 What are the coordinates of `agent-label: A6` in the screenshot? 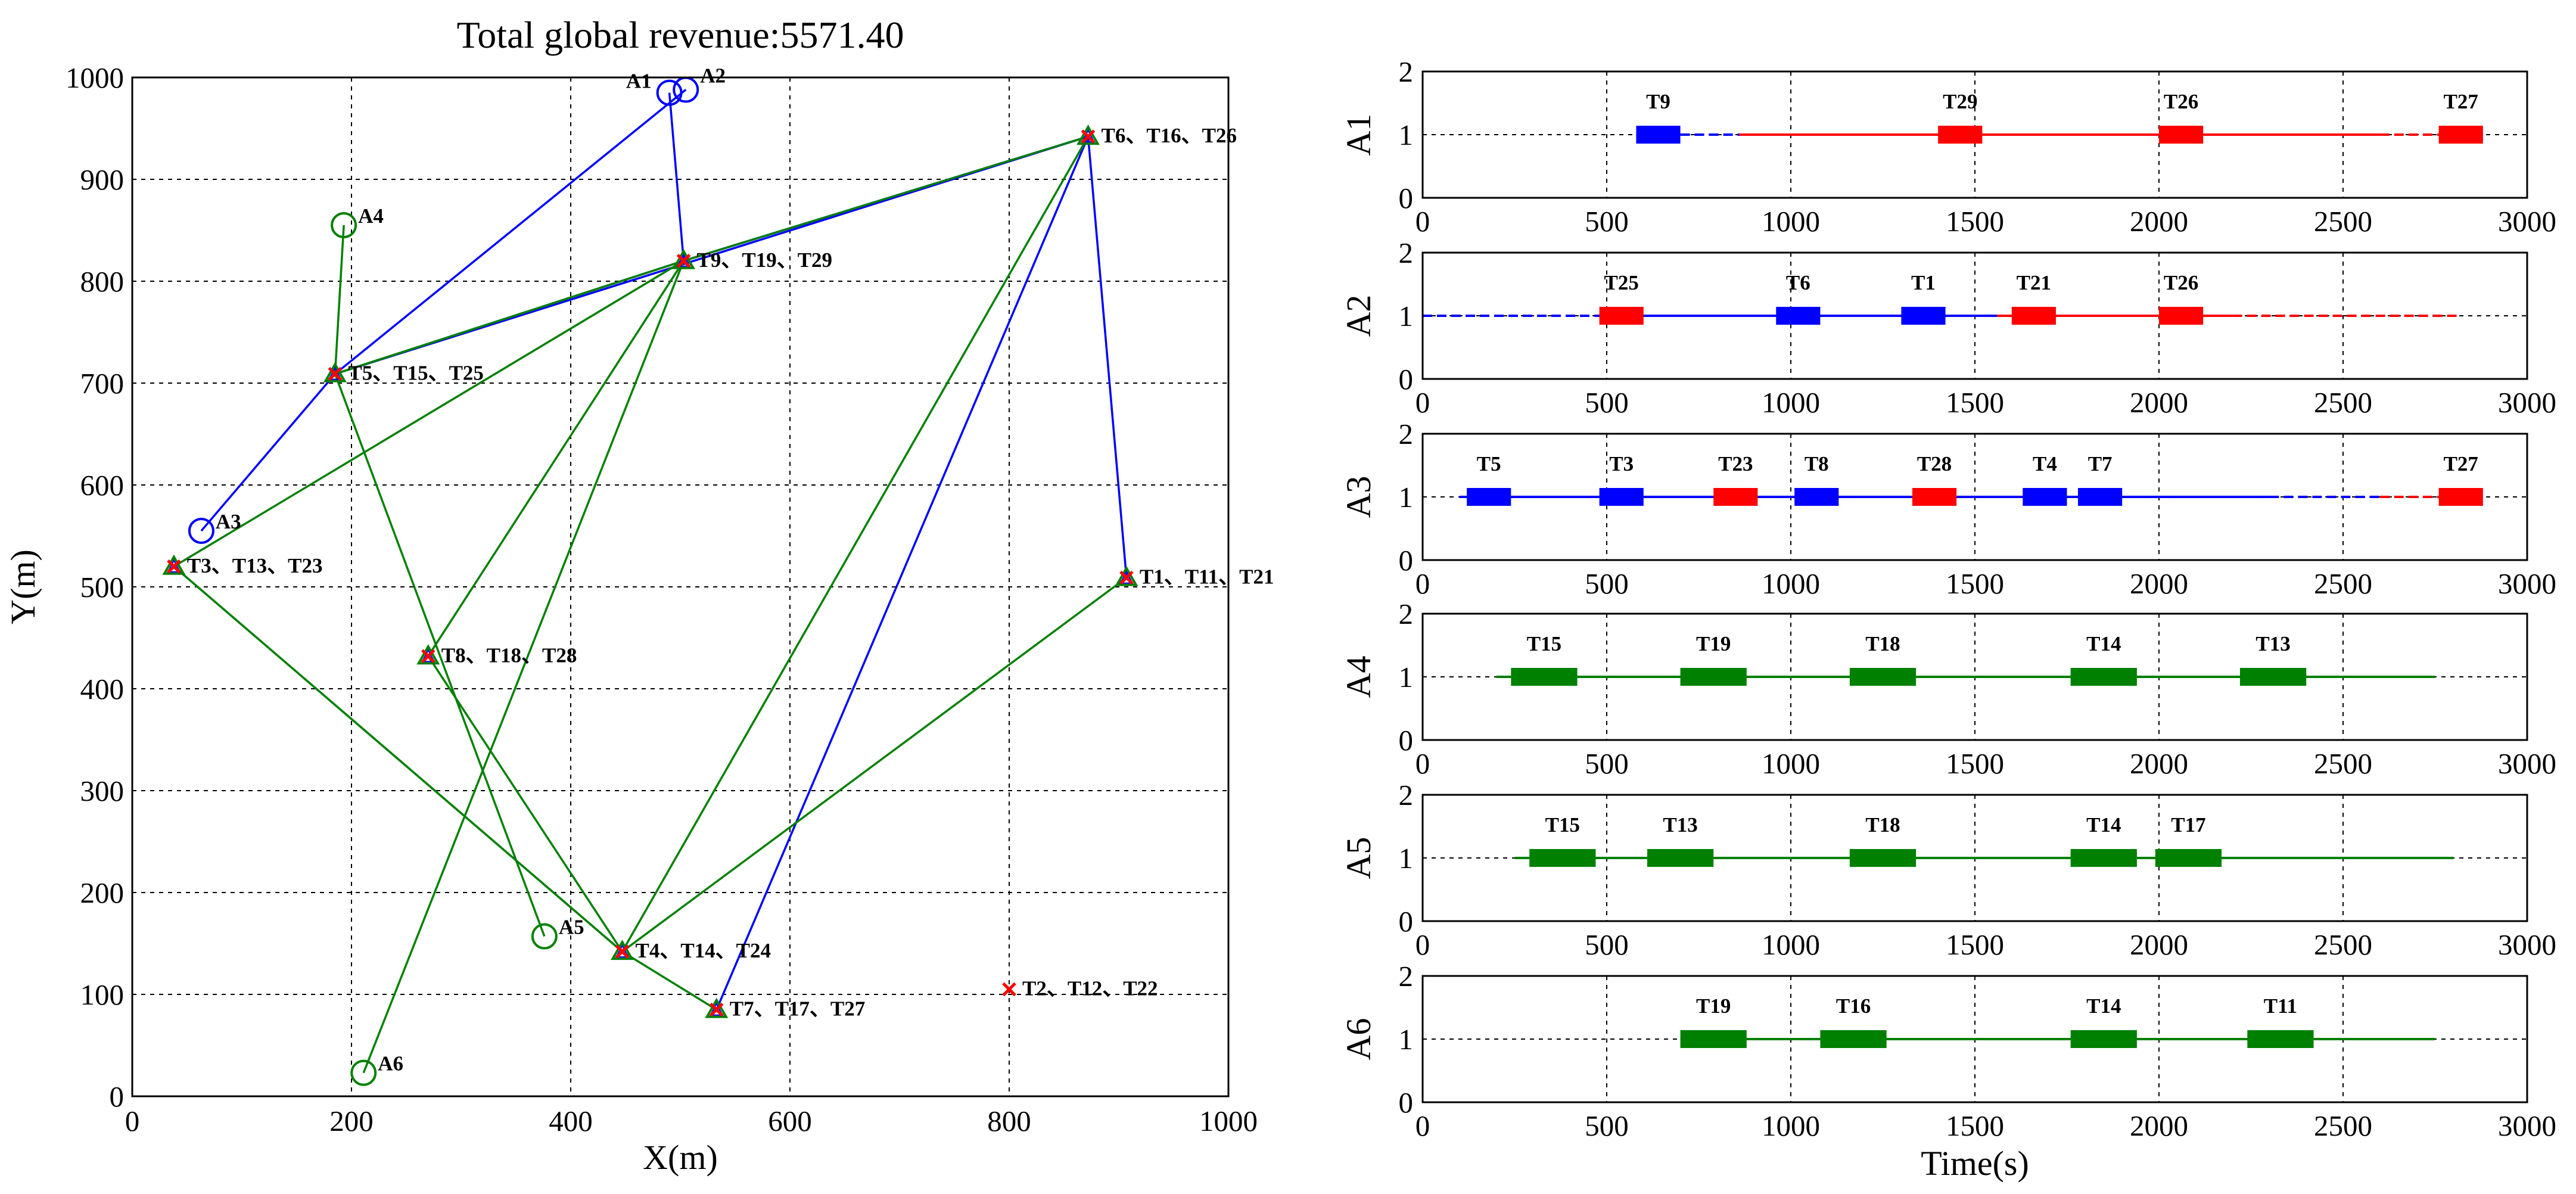 It's located at (390, 1063).